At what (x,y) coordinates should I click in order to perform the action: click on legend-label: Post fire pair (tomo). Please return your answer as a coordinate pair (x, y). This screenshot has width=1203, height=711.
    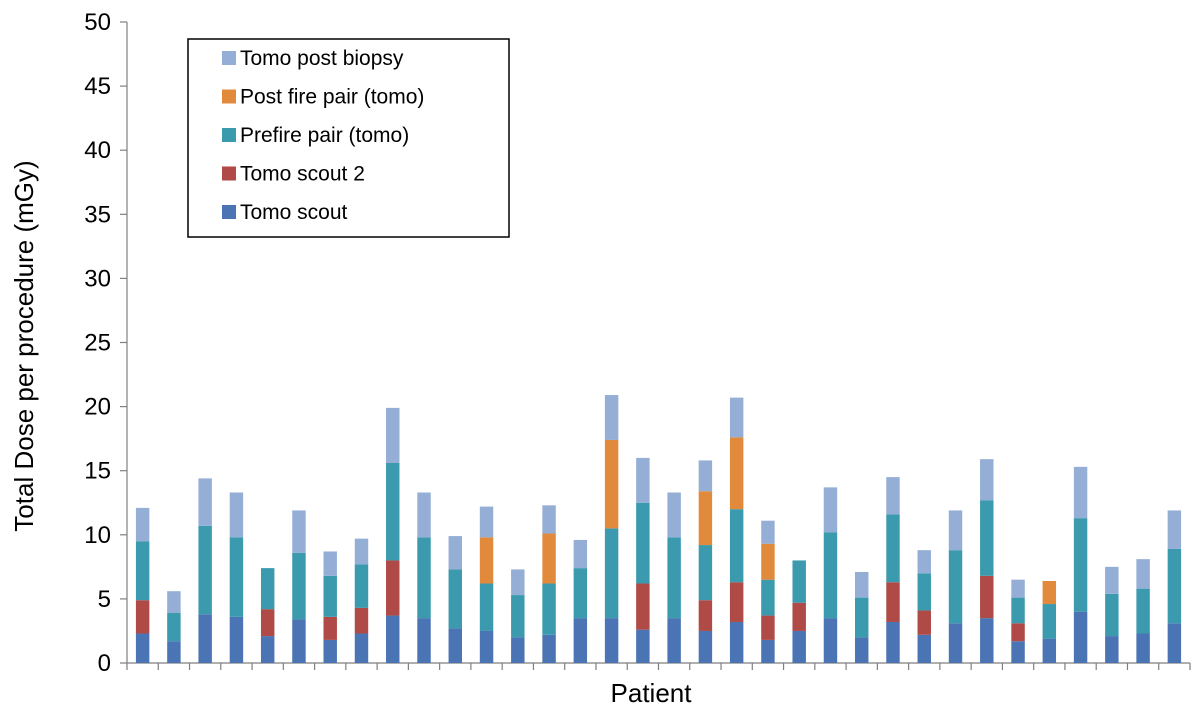
    Looking at the image, I should click on (332, 97).